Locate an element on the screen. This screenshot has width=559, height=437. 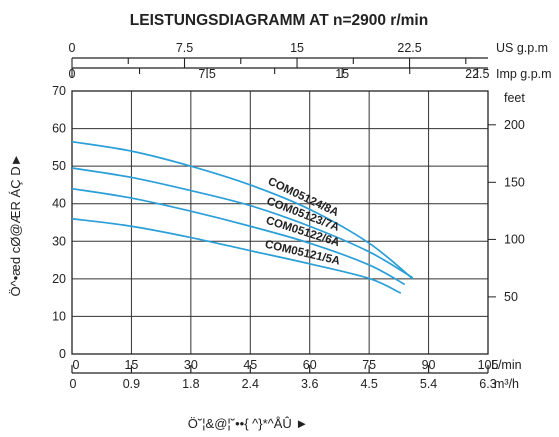
curve-com05122-6a is located at coordinates (238, 236).